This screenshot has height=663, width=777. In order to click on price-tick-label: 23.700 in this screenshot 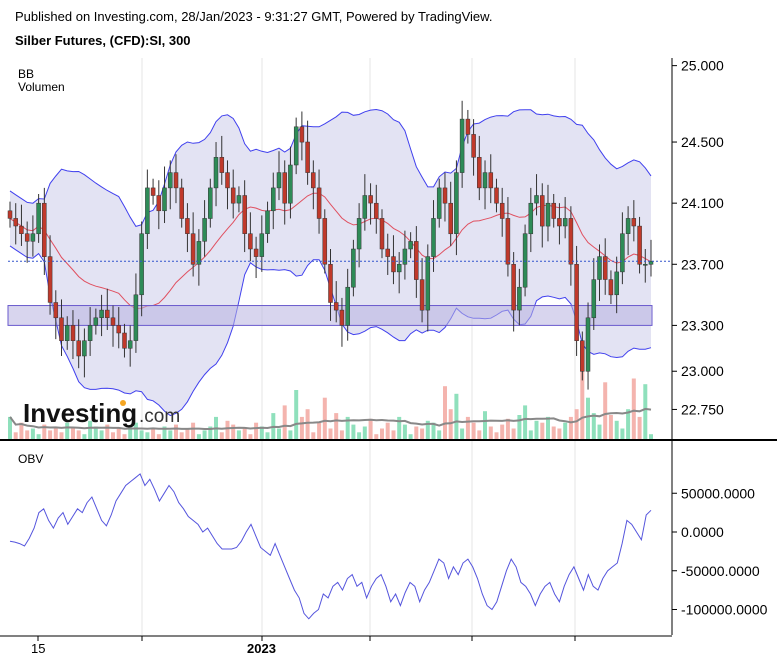, I will do `click(702, 264)`.